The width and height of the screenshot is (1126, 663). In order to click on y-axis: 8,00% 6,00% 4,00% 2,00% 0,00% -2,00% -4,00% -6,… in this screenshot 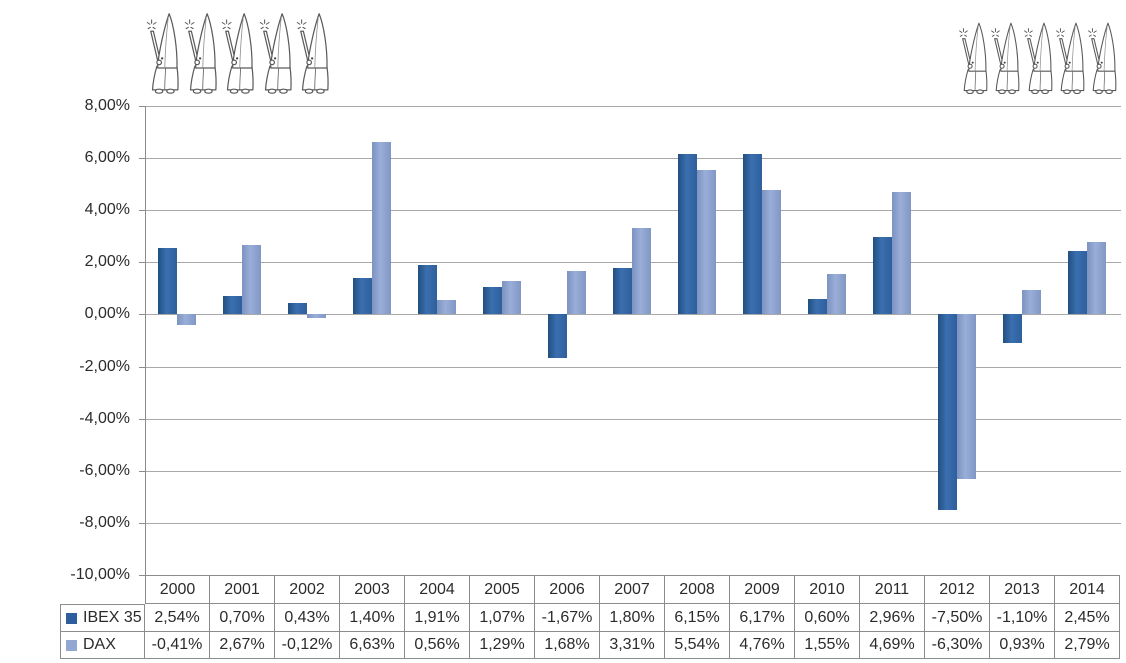, I will do `click(70, 331)`.